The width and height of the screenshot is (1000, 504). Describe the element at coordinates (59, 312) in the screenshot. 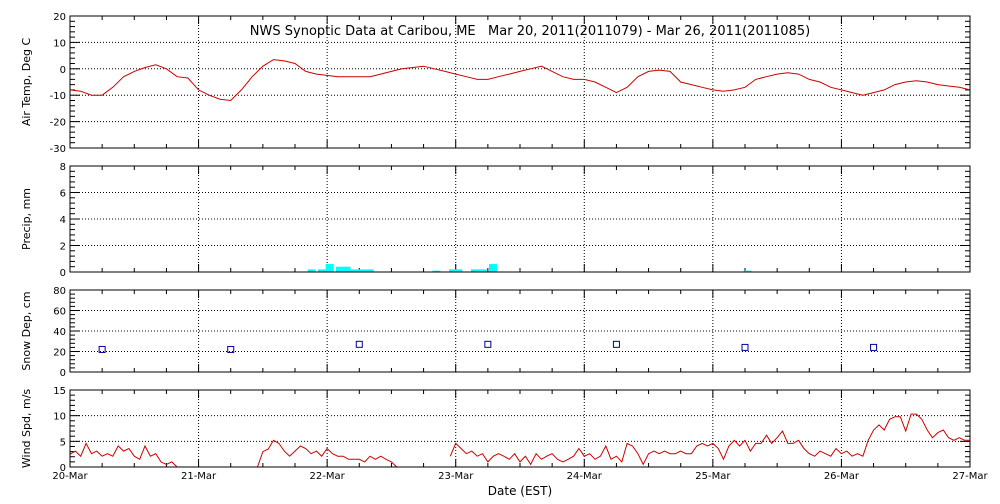

I see `y-tick-label: 60` at that location.